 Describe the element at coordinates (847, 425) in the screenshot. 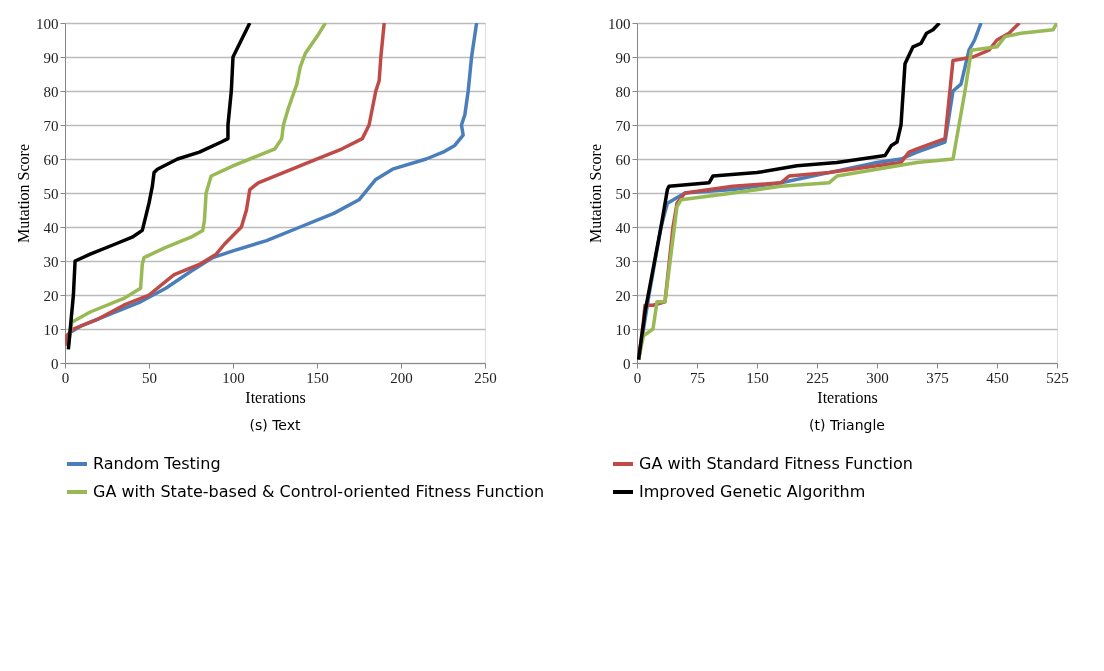

I see `text: (t) Triangle` at that location.